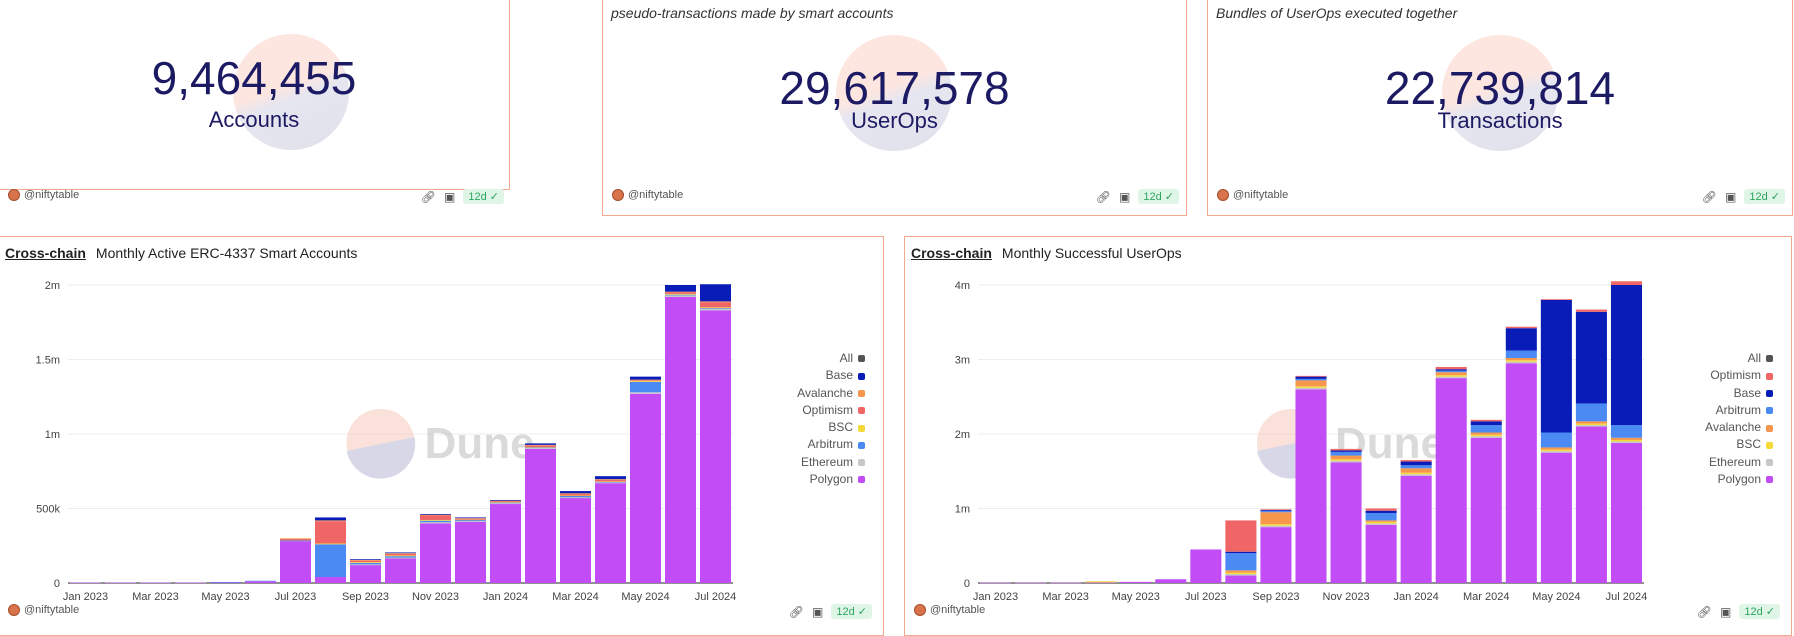 The height and width of the screenshot is (636, 1794). I want to click on legend-item-all: All, so click(1719, 358).